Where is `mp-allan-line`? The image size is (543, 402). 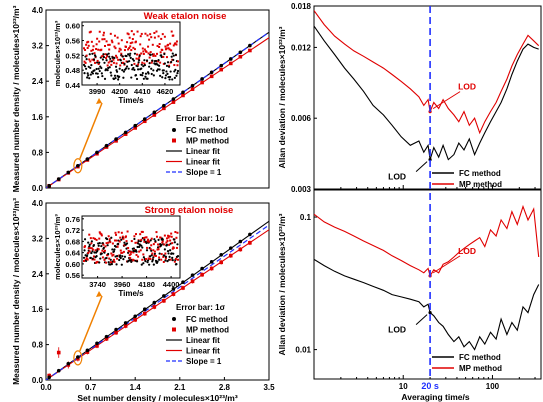 mp-allan-line is located at coordinates (427, 241).